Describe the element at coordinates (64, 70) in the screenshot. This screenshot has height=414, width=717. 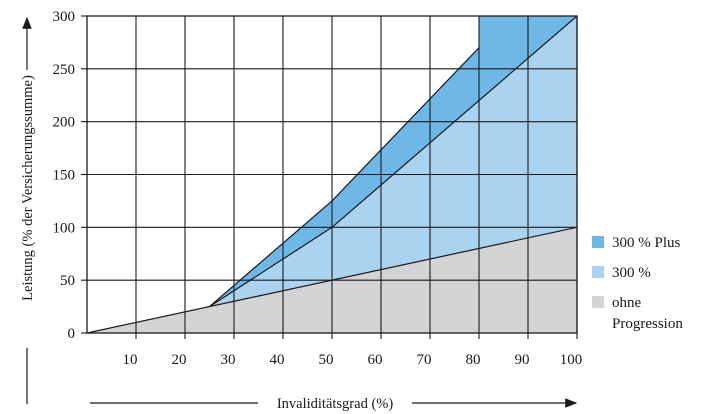
I see `y-tick-label: 250` at that location.